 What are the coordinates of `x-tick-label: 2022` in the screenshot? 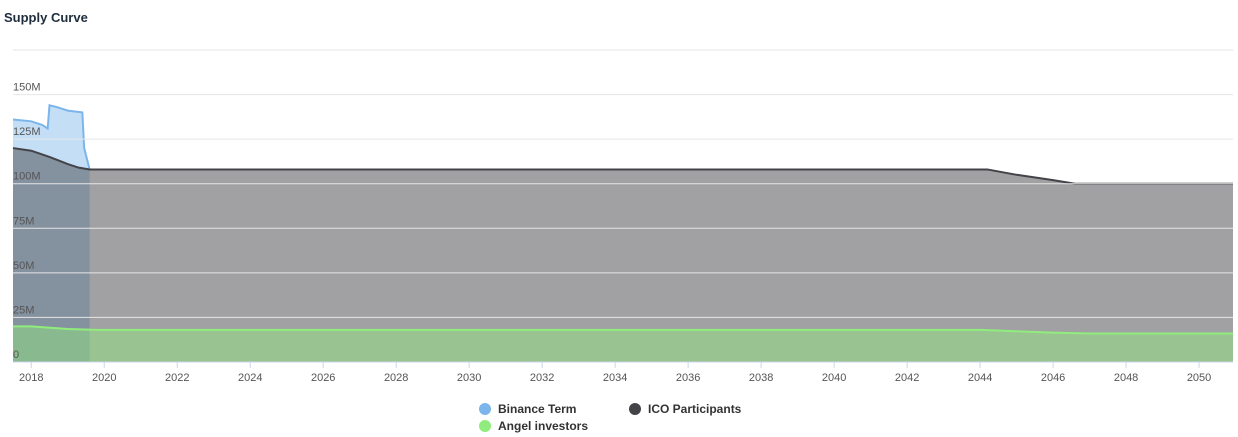 It's located at (177, 378).